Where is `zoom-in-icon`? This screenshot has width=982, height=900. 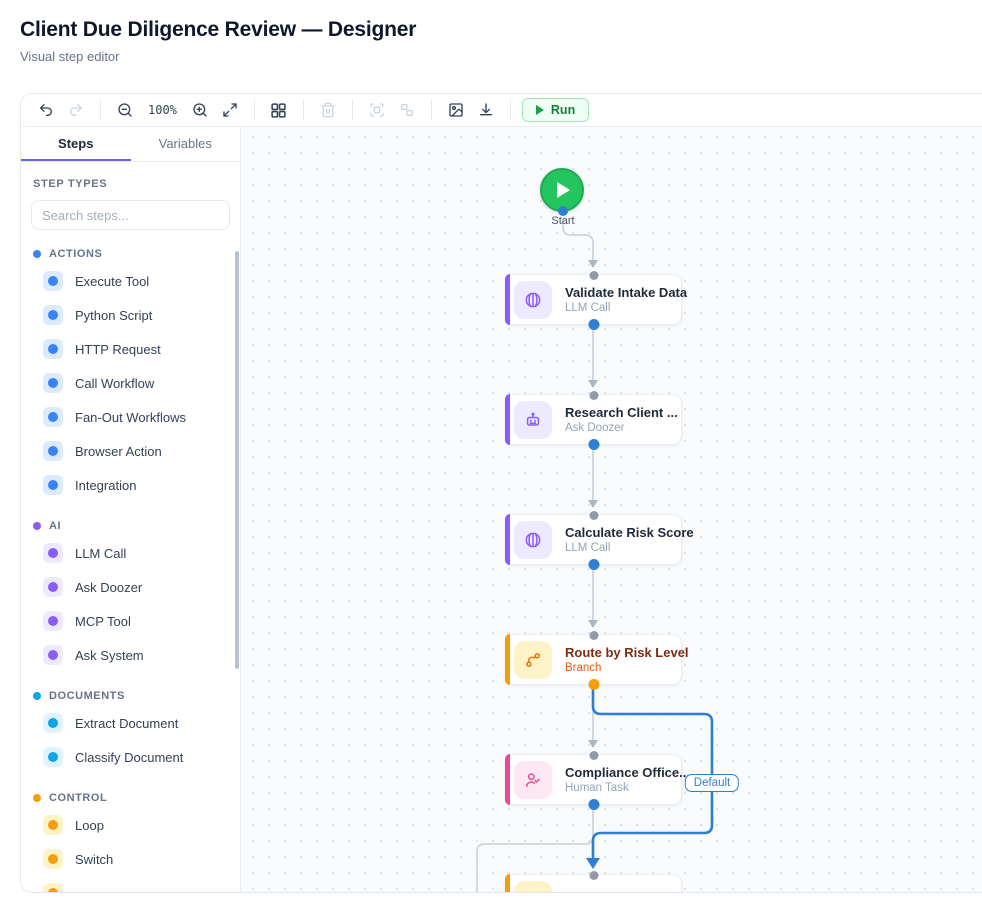 zoom-in-icon is located at coordinates (200, 110).